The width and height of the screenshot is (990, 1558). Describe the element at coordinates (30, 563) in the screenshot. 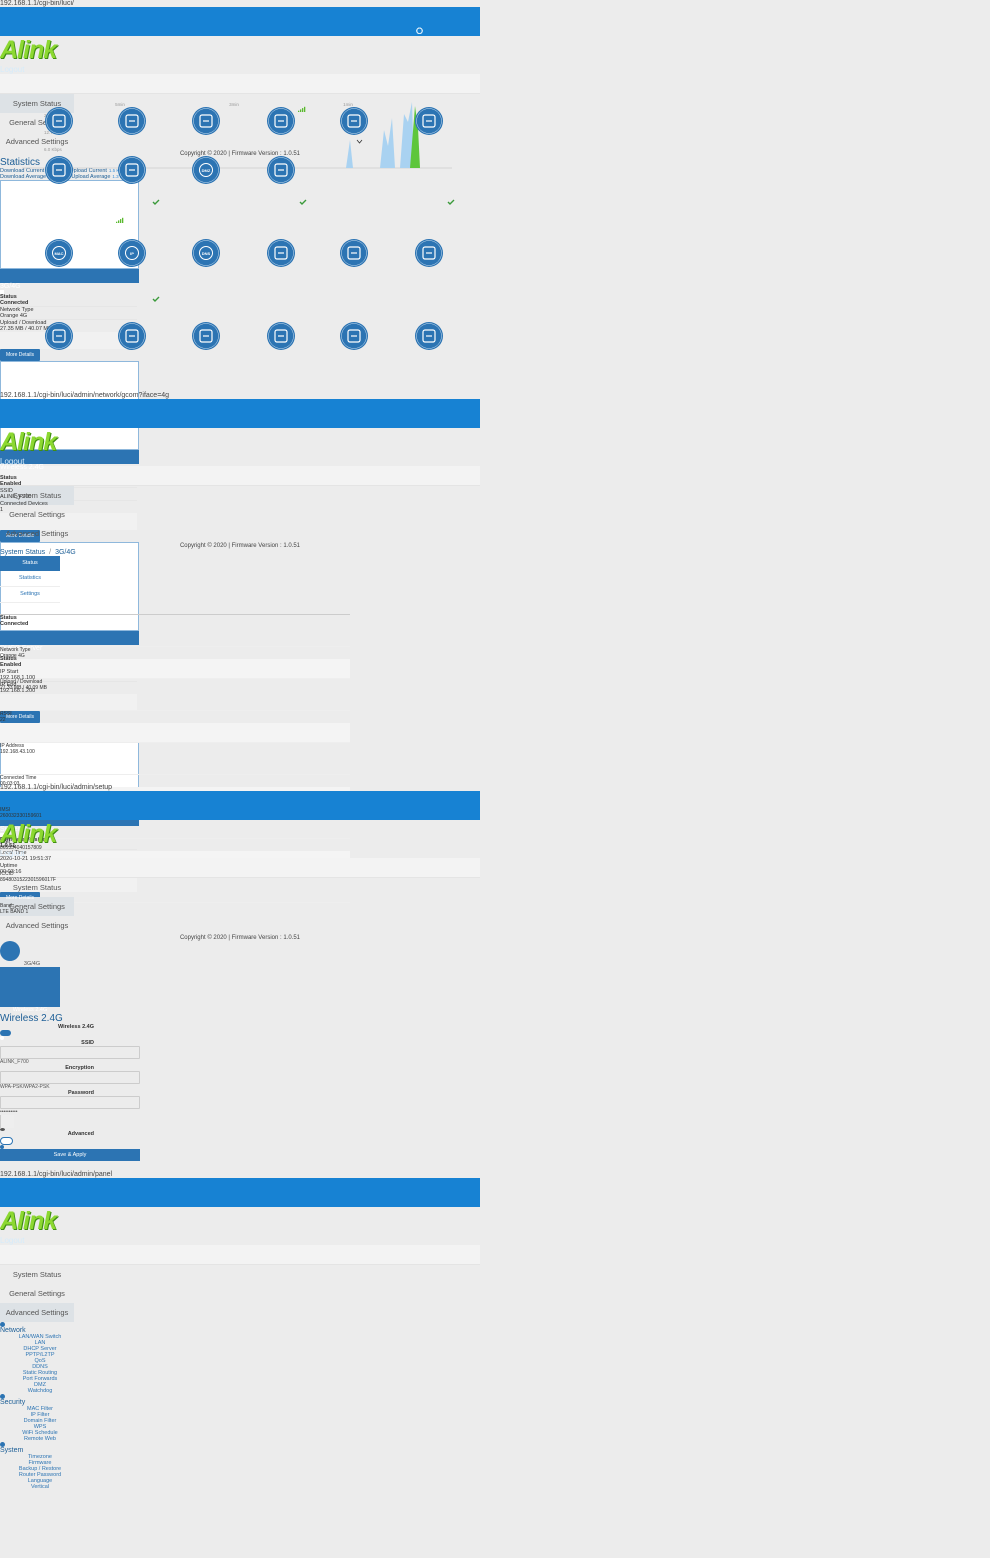

I see `side-menu-item: Status` at that location.